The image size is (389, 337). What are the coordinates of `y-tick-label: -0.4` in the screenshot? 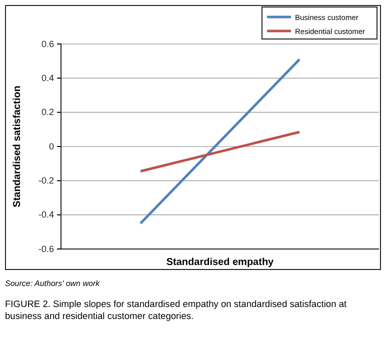 It's located at (46, 215).